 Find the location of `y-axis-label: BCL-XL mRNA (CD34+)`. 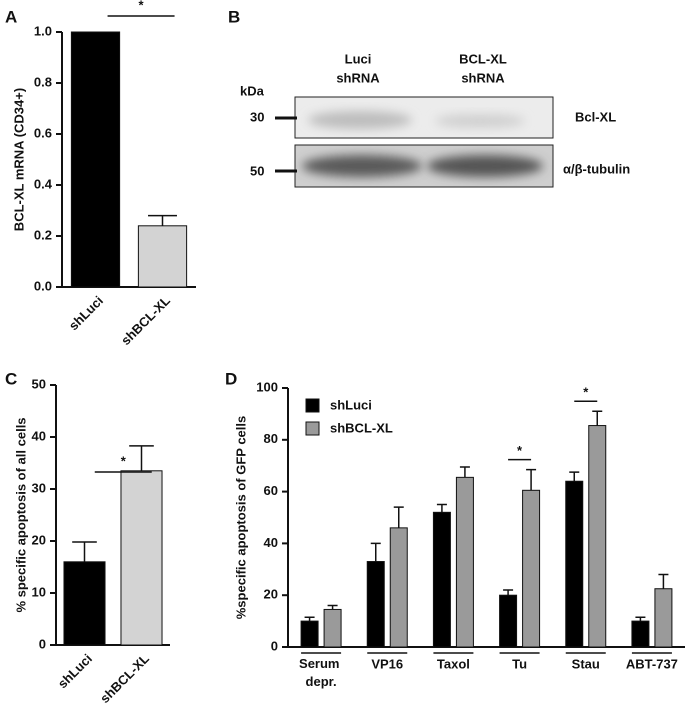

y-axis-label: BCL-XL mRNA (CD34+) is located at coordinates (18, 159).